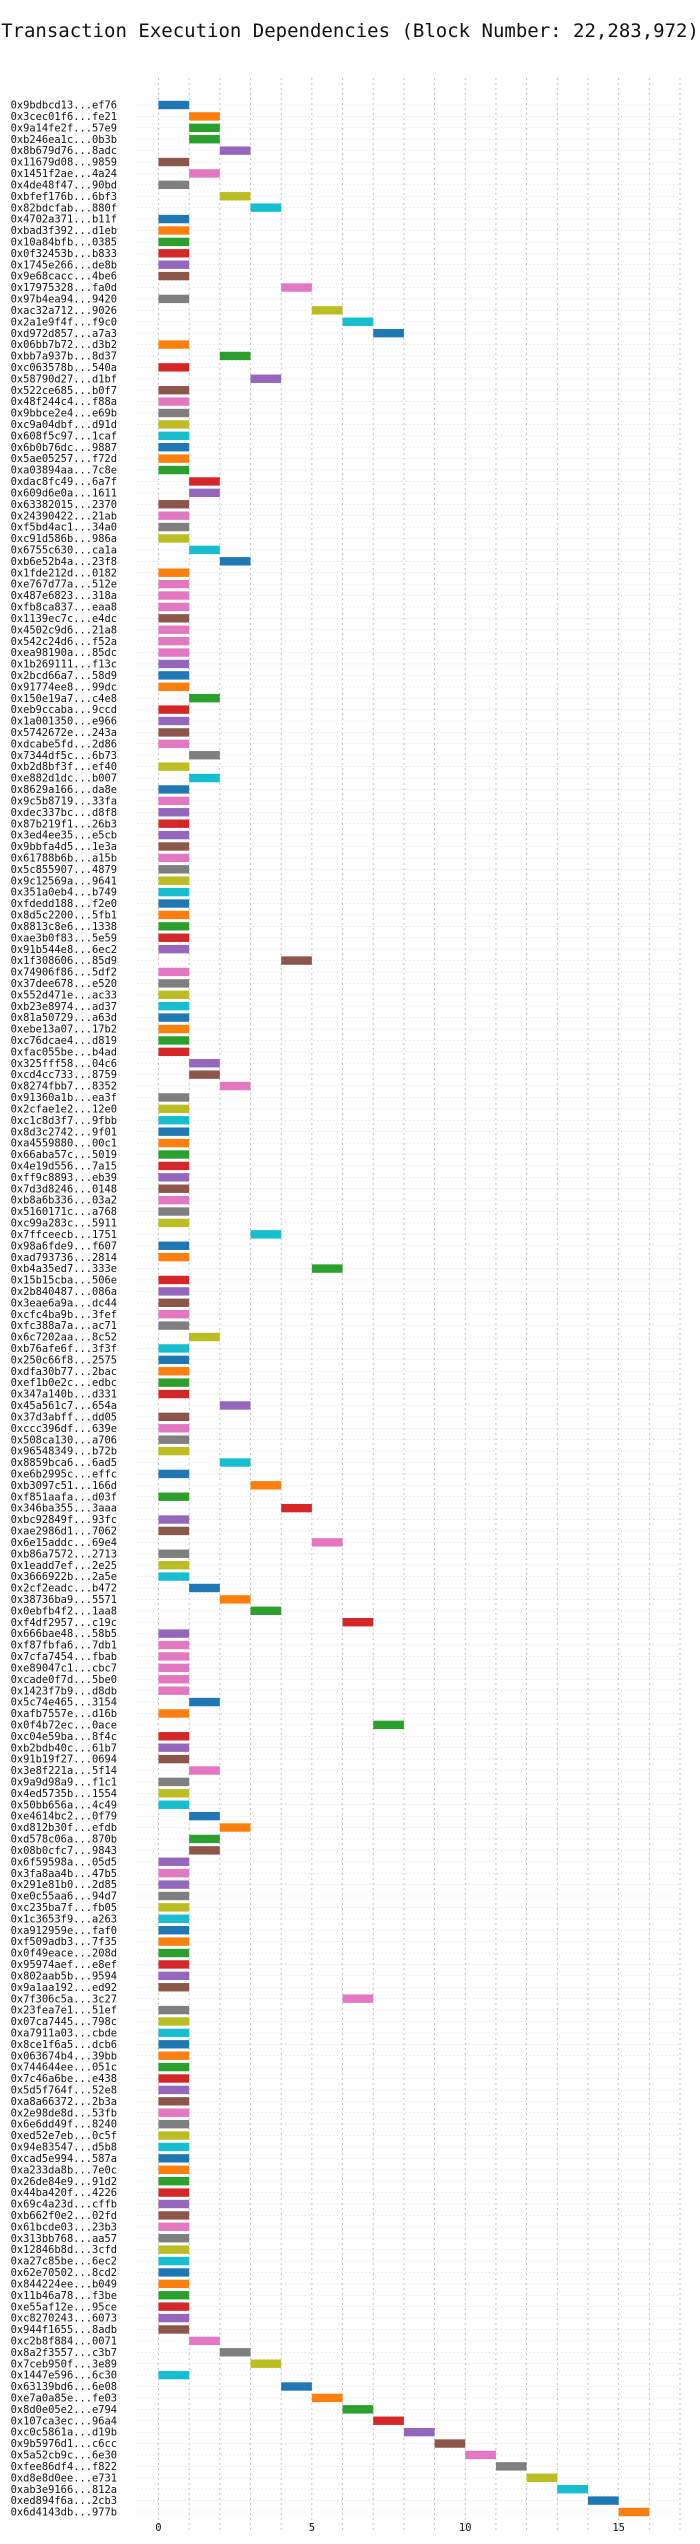 The height and width of the screenshot is (2544, 700). What do you see at coordinates (64, 813) in the screenshot?
I see `row-label: 0xdec337bc...d8f8` at bounding box center [64, 813].